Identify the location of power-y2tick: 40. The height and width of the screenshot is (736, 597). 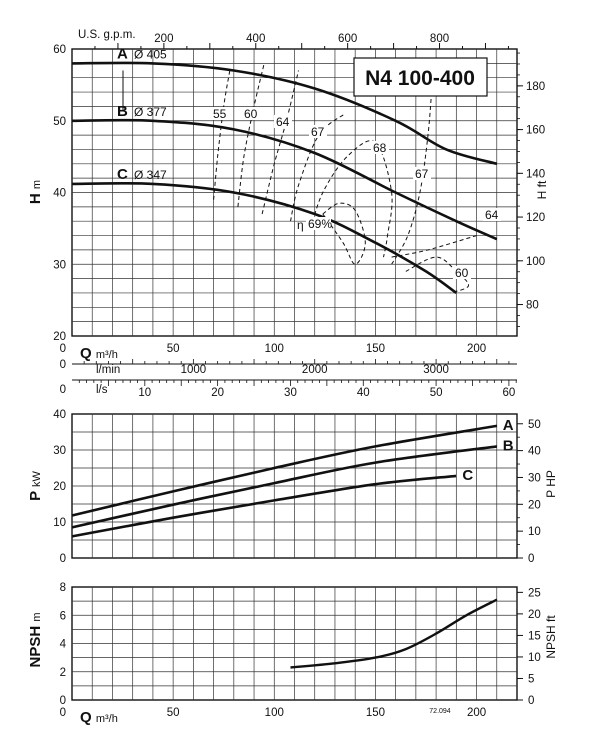
(534, 452).